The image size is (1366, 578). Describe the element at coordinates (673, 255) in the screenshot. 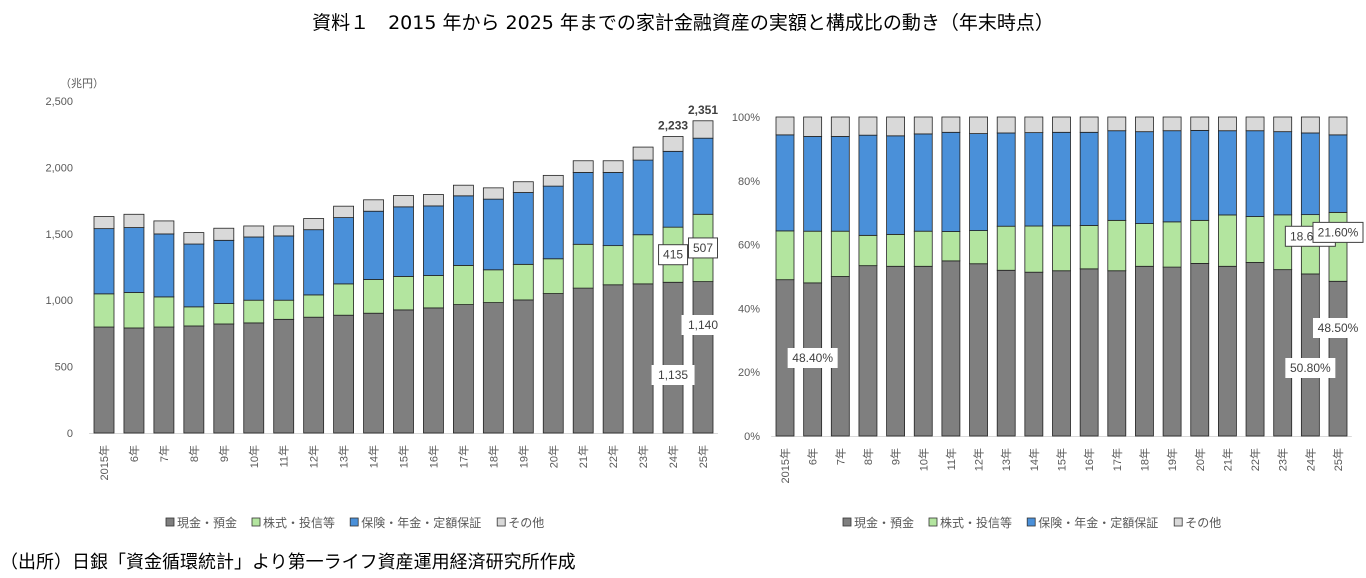

I see `data-label: 415` at that location.